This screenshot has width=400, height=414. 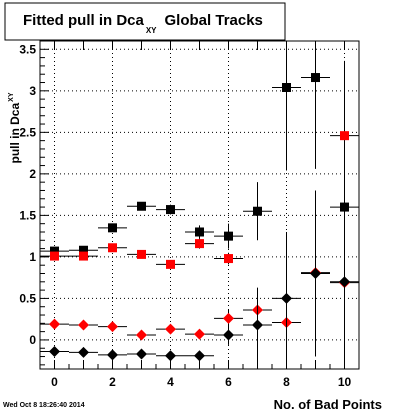 What do you see at coordinates (328, 404) in the screenshot?
I see `x-axis-title: No. of Bad Points` at bounding box center [328, 404].